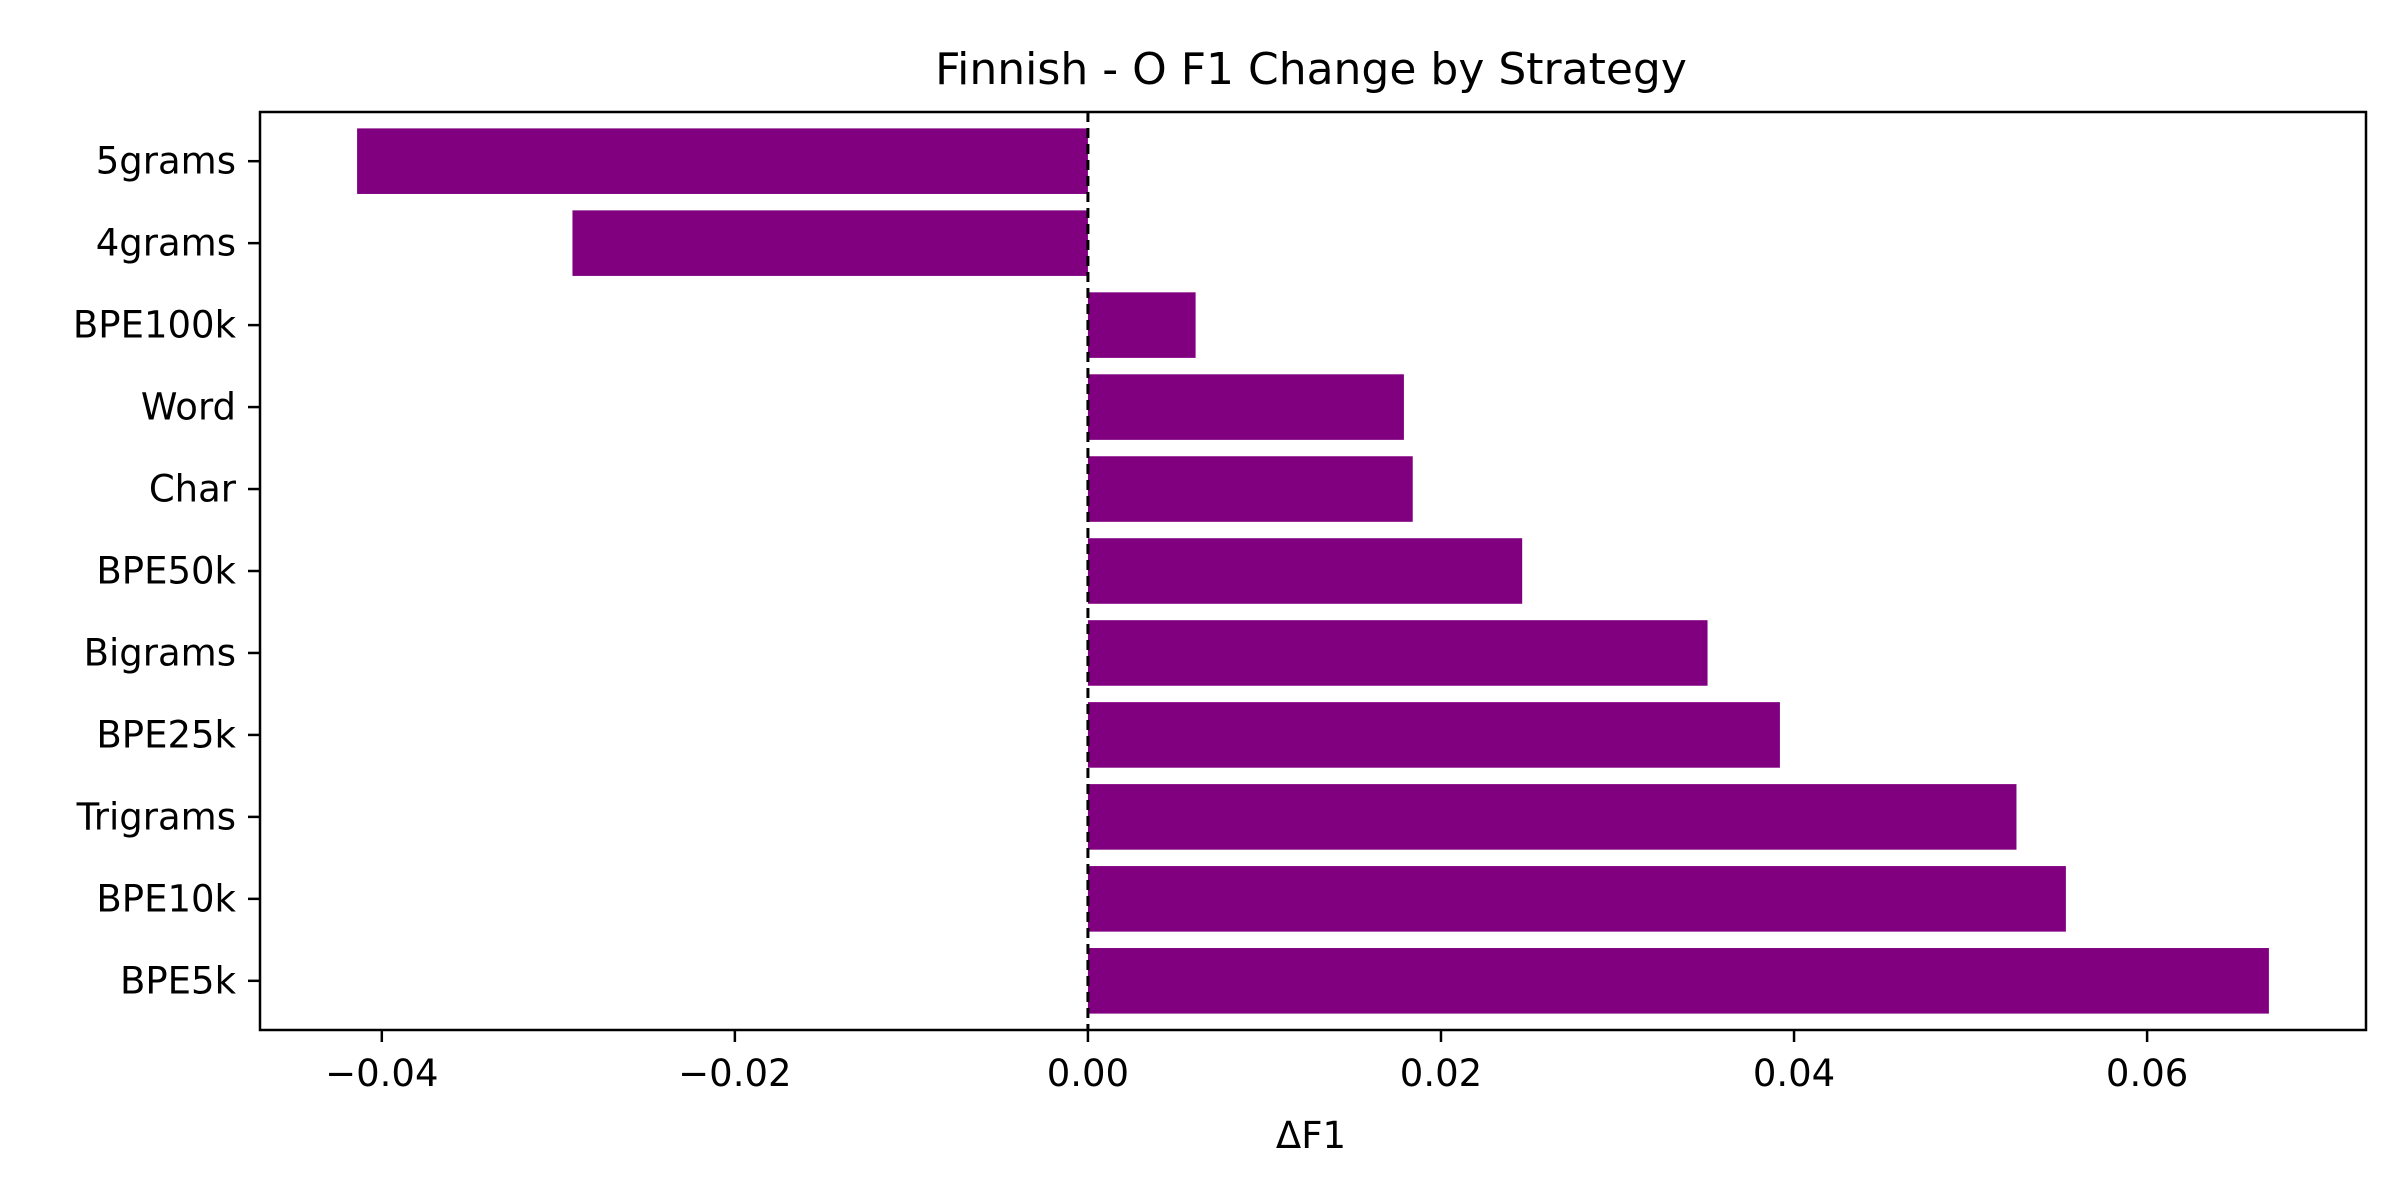  Describe the element at coordinates (1433, 735) in the screenshot. I see `bar-bpe25k` at that location.